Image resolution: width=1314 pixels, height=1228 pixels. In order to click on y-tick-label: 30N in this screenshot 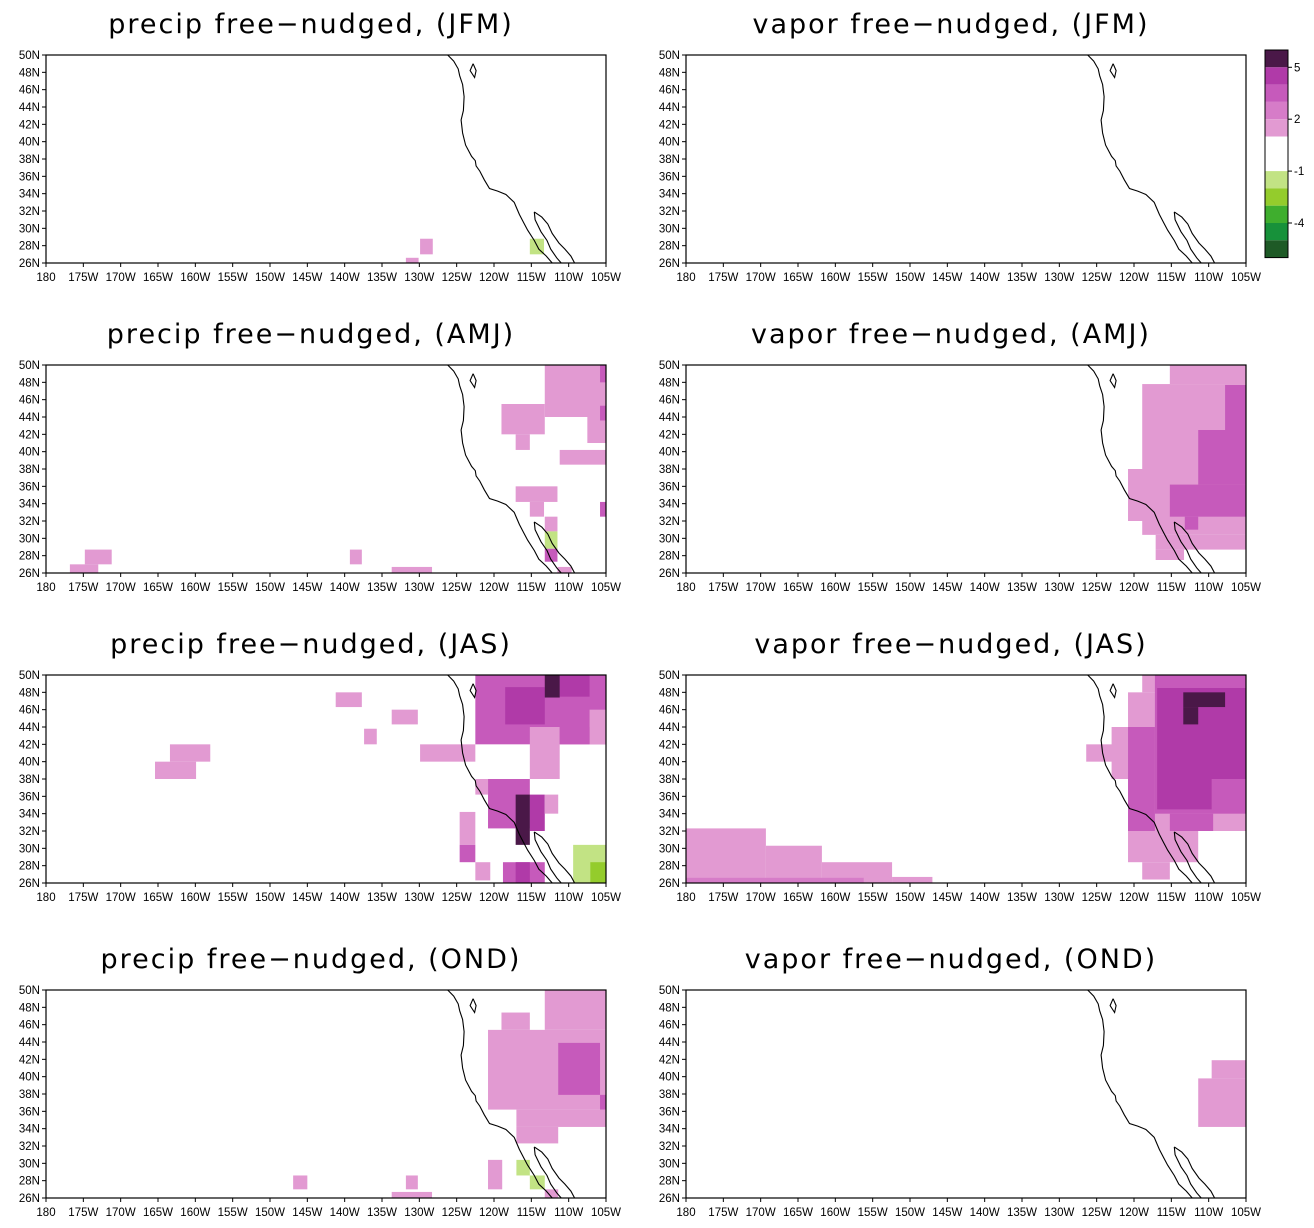, I will do `click(669, 1164)`.